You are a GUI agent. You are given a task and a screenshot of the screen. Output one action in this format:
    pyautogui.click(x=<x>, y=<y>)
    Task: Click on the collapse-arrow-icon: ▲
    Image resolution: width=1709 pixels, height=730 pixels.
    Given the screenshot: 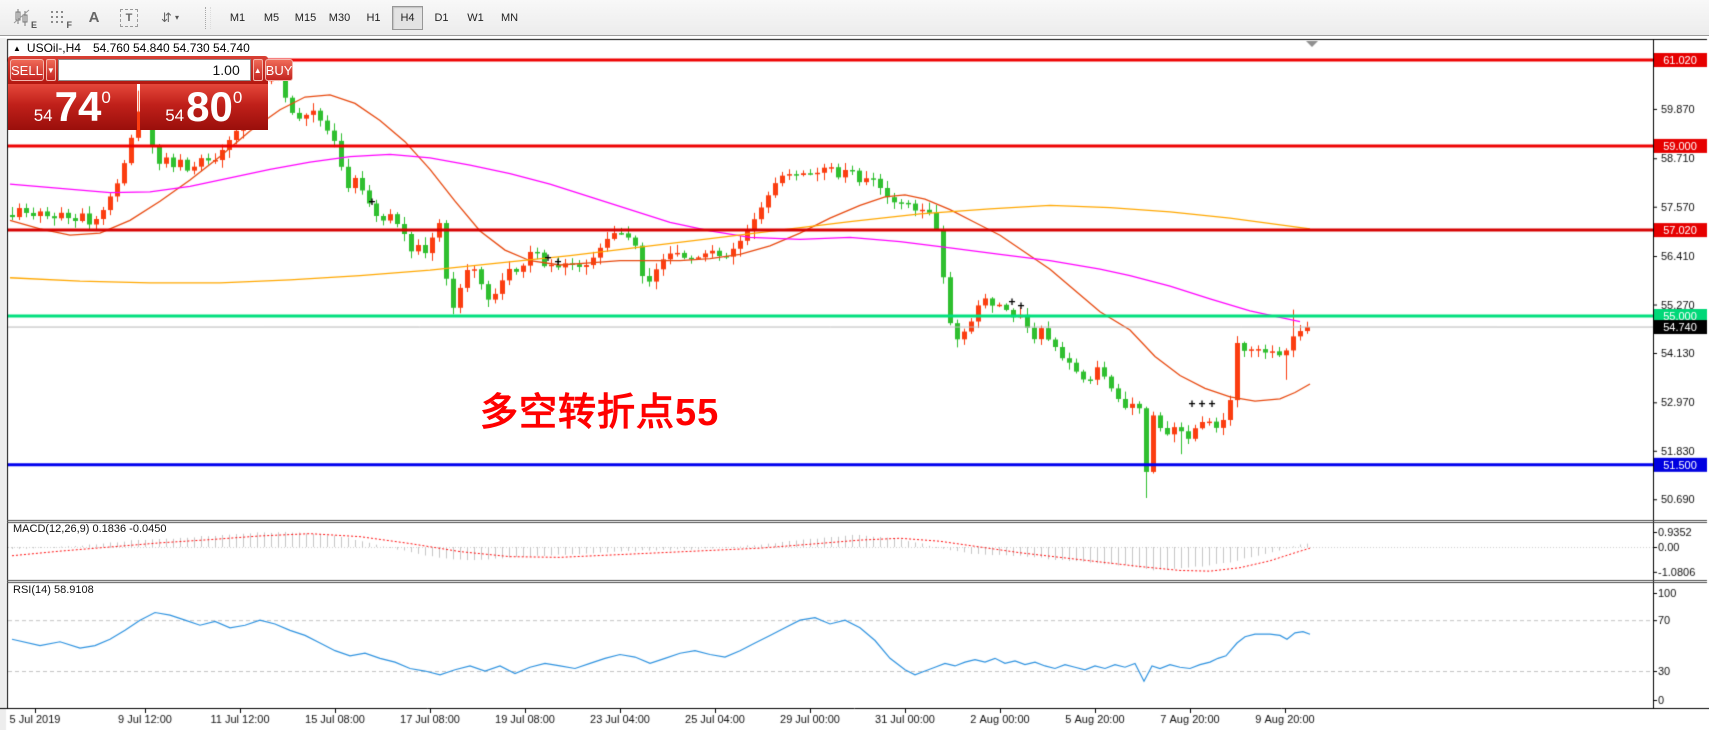 What is the action you would take?
    pyautogui.click(x=17, y=48)
    